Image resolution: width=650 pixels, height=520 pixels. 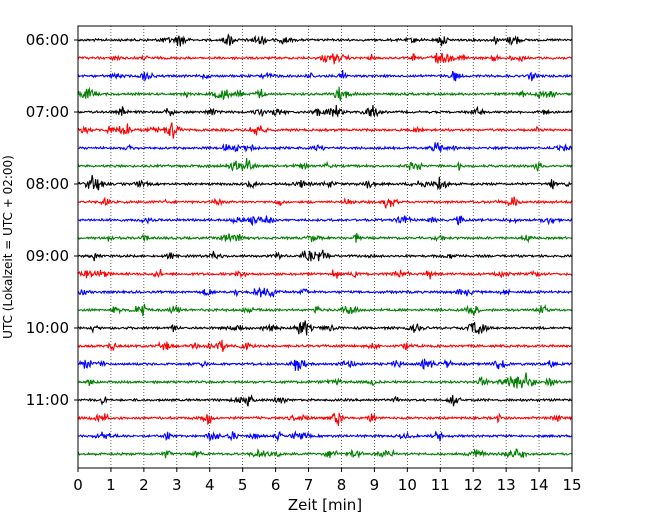 I want to click on y-axis-label: UTC (Lokalzeit = UTC + 02:00), so click(x=8, y=247).